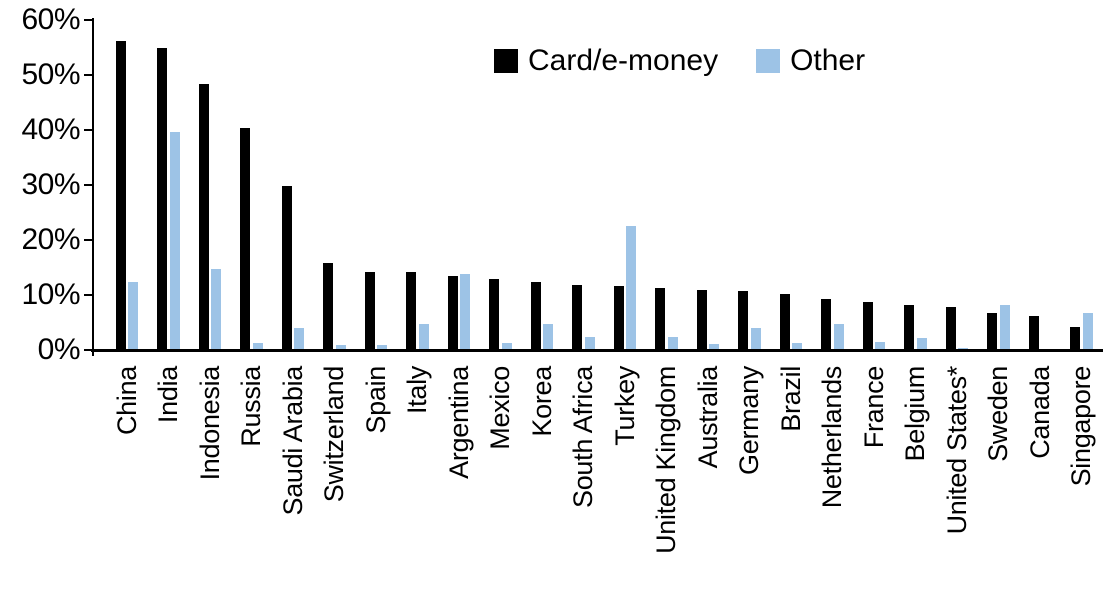  I want to click on y-axis-line, so click(93, 187).